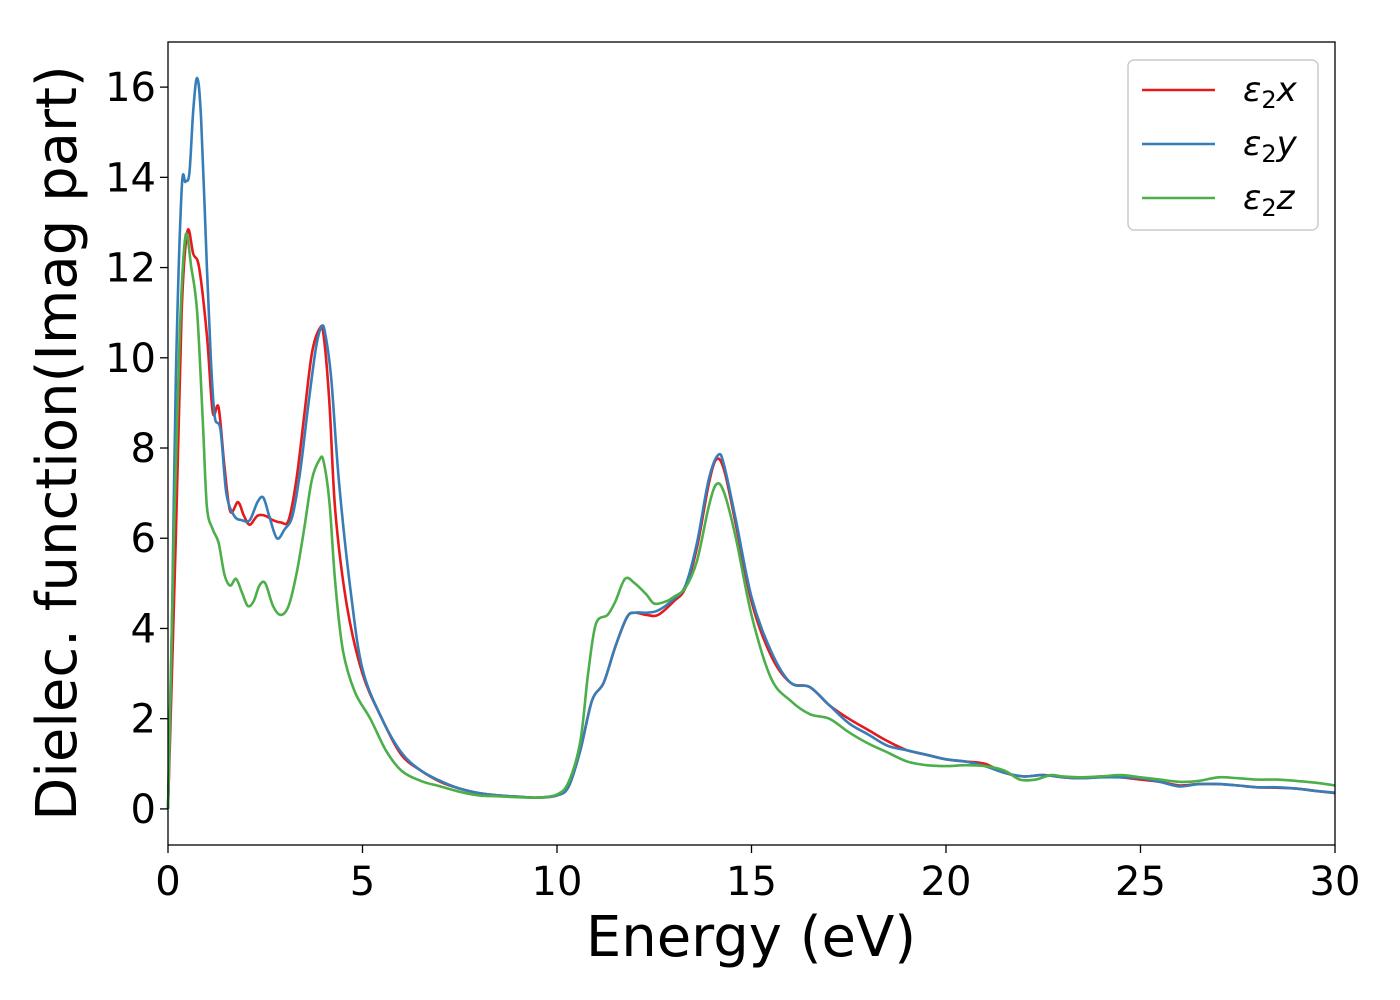  Describe the element at coordinates (946, 882) in the screenshot. I see `x-tick-label: 20` at that location.